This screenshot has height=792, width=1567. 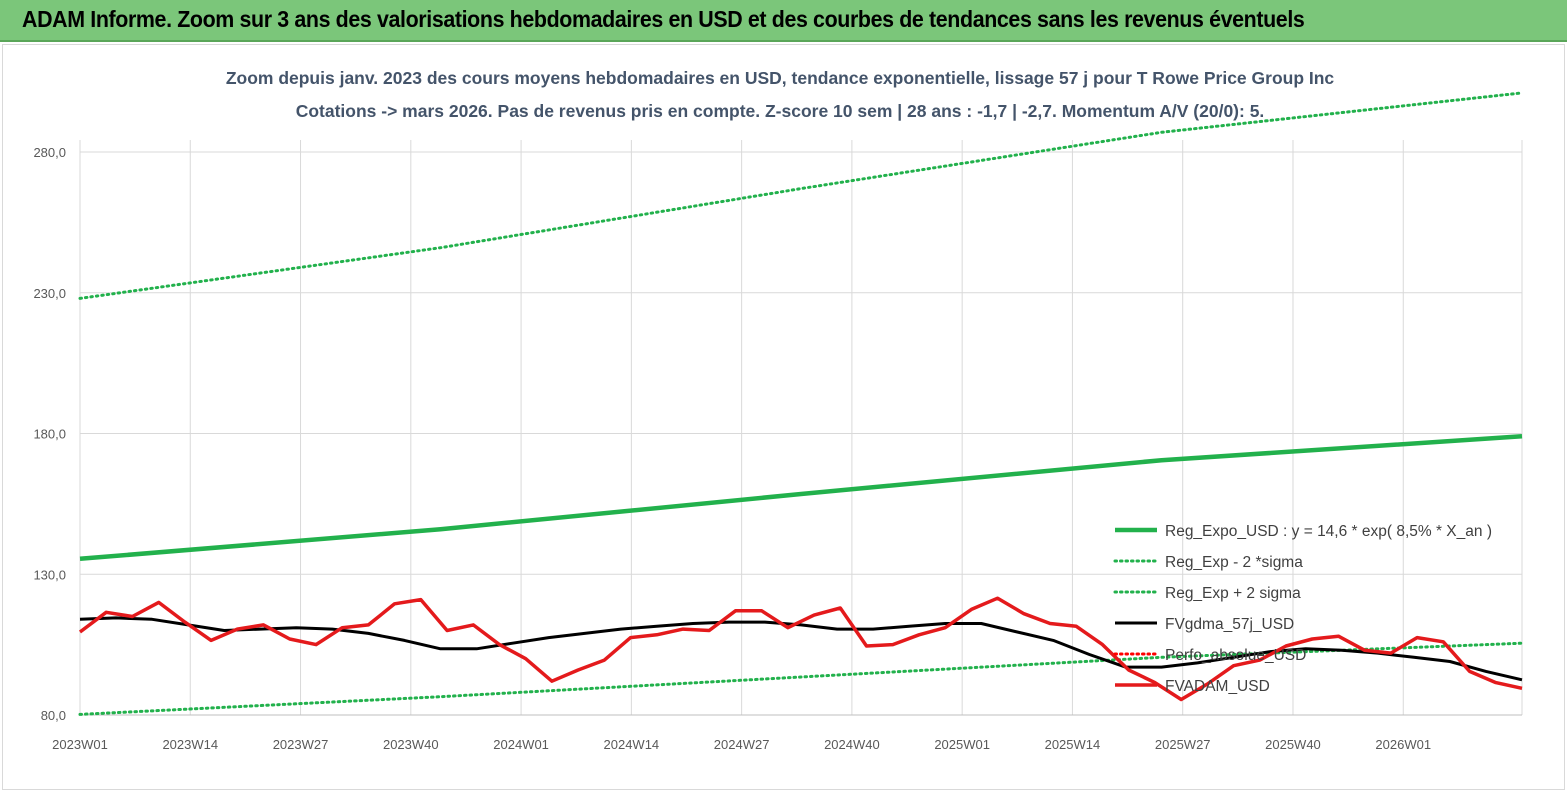 What do you see at coordinates (80, 744) in the screenshot?
I see `x-tick-label: 2023W01` at bounding box center [80, 744].